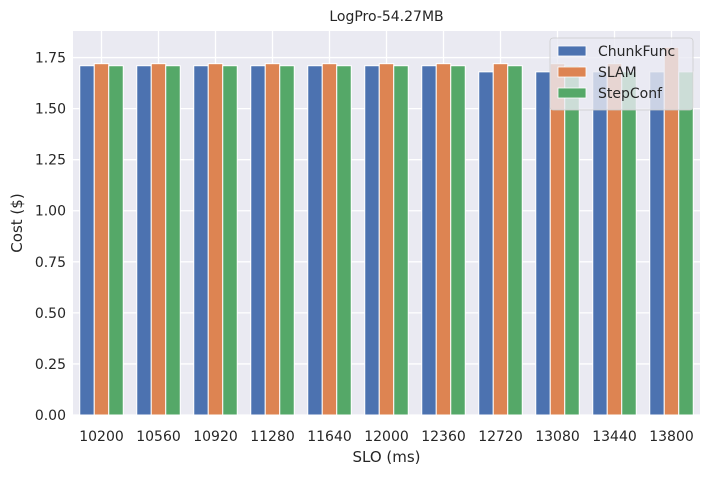  I want to click on legend-label-slam: SLAM, so click(617, 73).